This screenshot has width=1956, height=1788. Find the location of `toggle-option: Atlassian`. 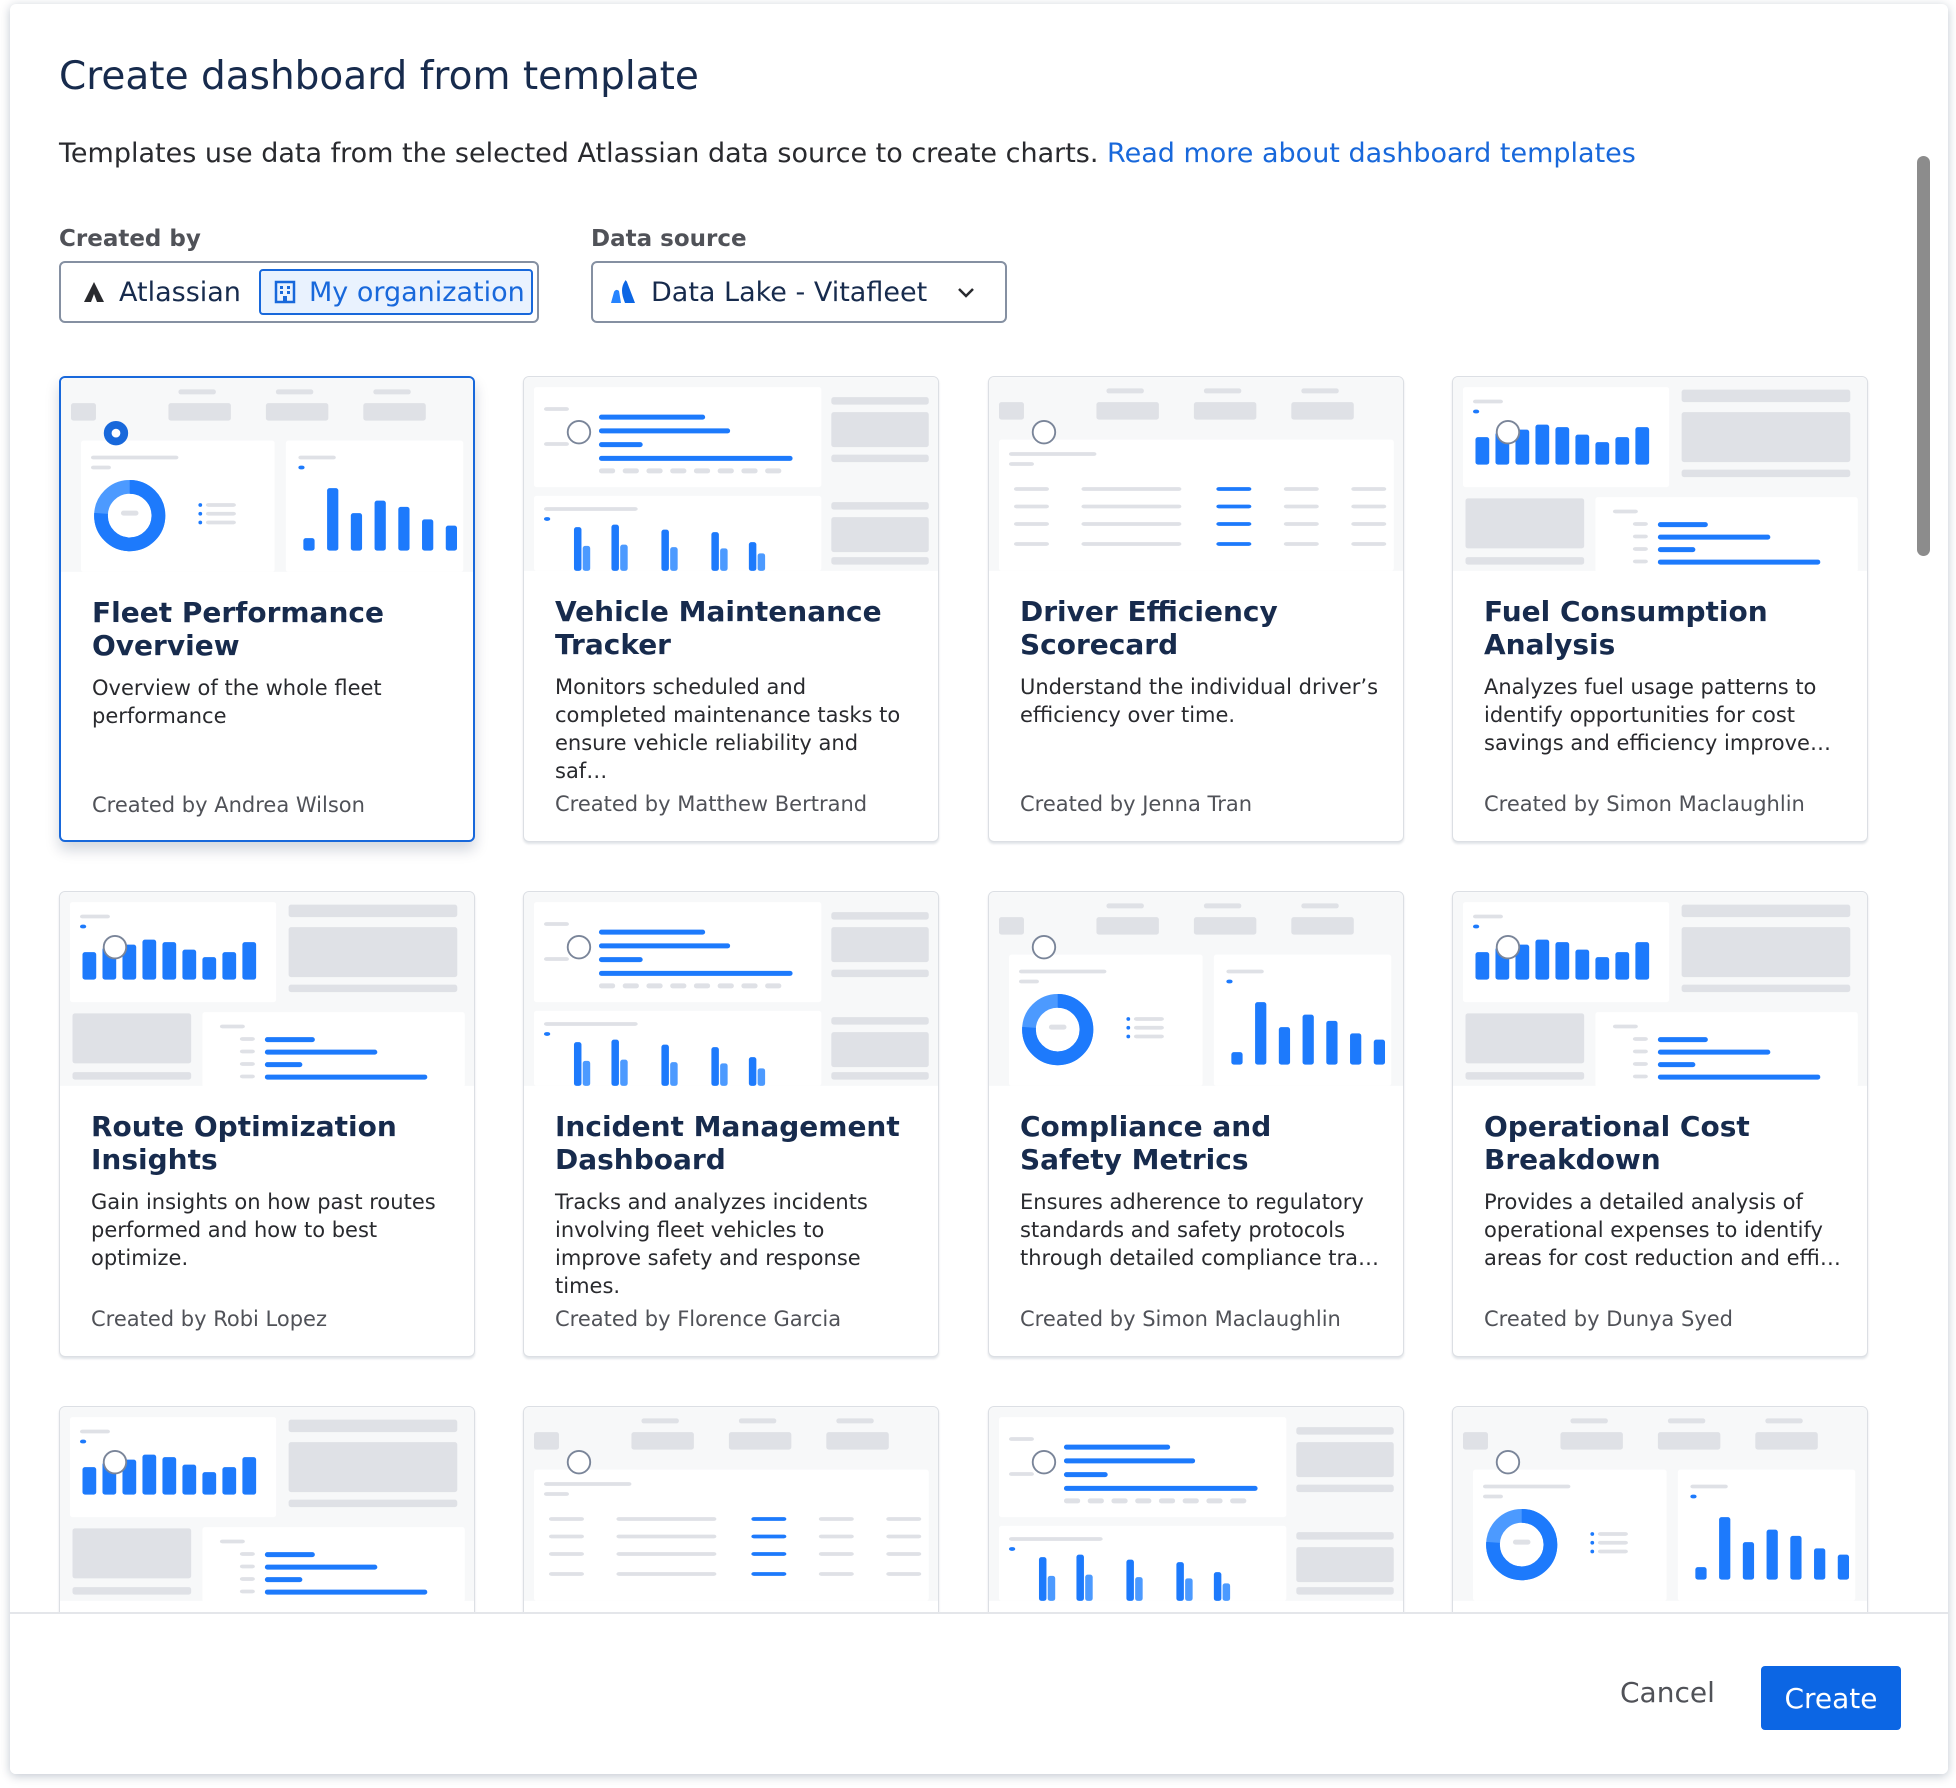

toggle-option: Atlassian is located at coordinates (161, 292).